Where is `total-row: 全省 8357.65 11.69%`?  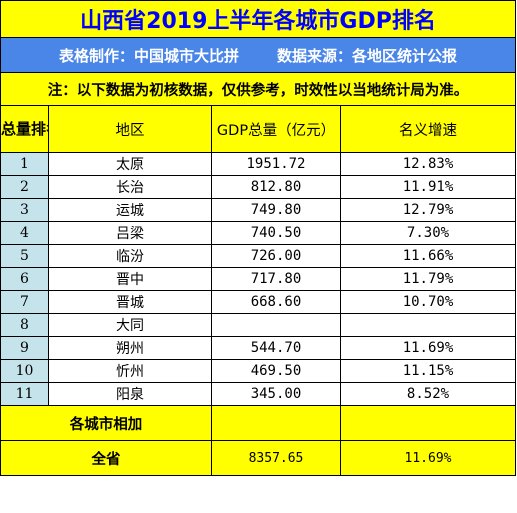
total-row: 全省 8357.65 11.69% is located at coordinates (258, 458).